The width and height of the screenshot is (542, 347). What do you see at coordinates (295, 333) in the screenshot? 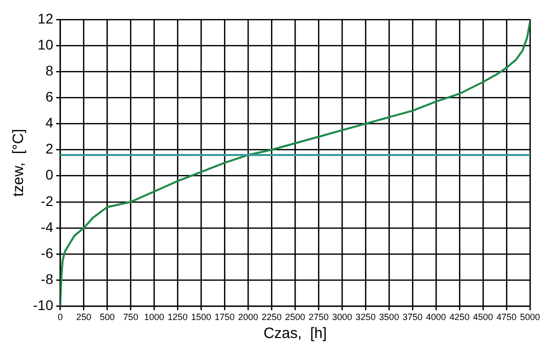
I see `x-axis-title: Czas, [h]` at bounding box center [295, 333].